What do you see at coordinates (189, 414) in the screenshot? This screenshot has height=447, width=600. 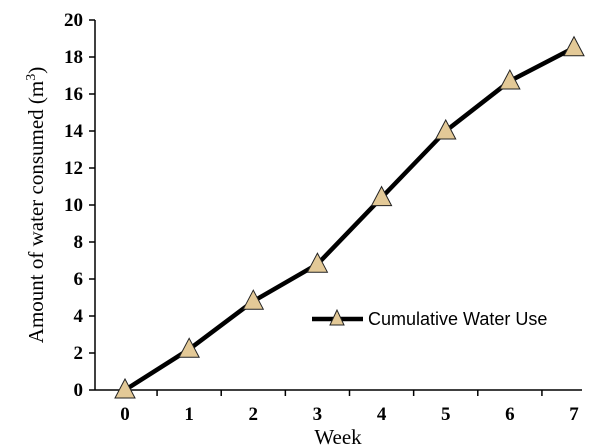 I see `x-tick-label: 1` at bounding box center [189, 414].